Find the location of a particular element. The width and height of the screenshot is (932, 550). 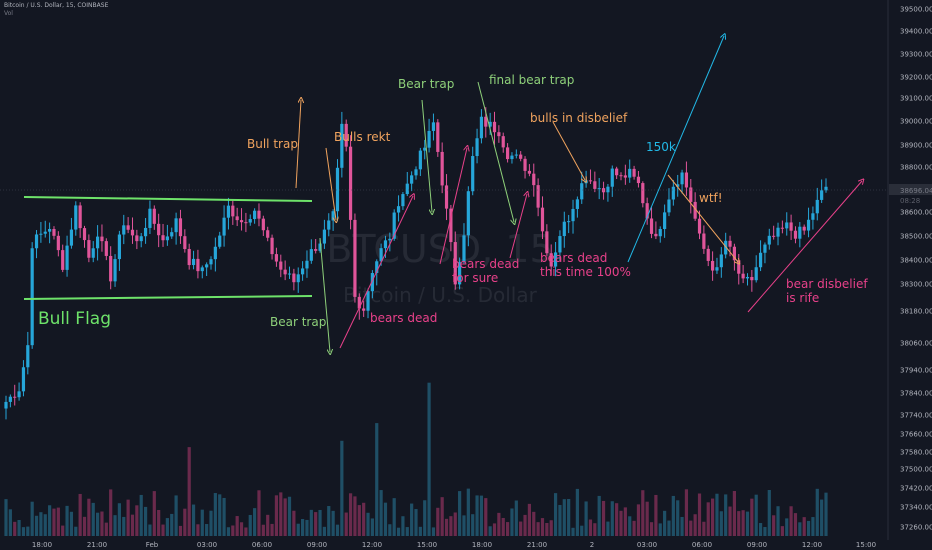

price-tick-label: 37940.00 is located at coordinates (916, 371).